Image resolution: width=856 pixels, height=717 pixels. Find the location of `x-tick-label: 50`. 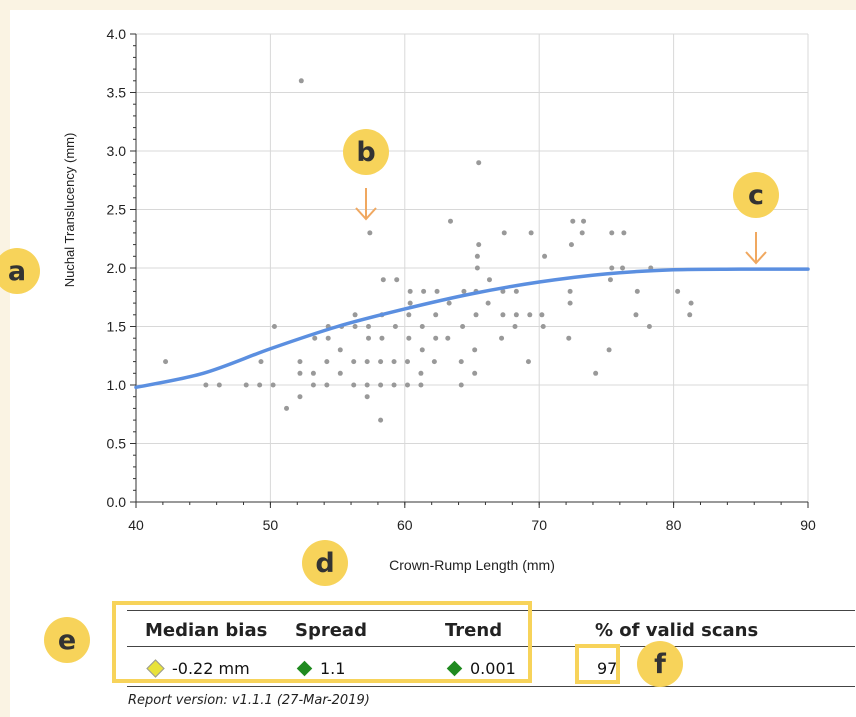

x-tick-label: 50 is located at coordinates (271, 525).